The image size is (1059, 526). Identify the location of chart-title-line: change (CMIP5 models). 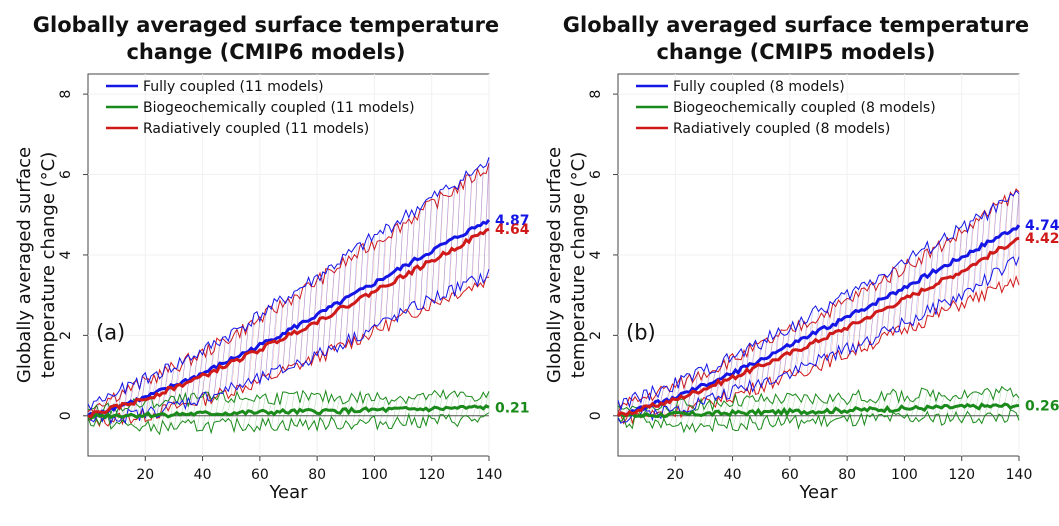
(795, 52).